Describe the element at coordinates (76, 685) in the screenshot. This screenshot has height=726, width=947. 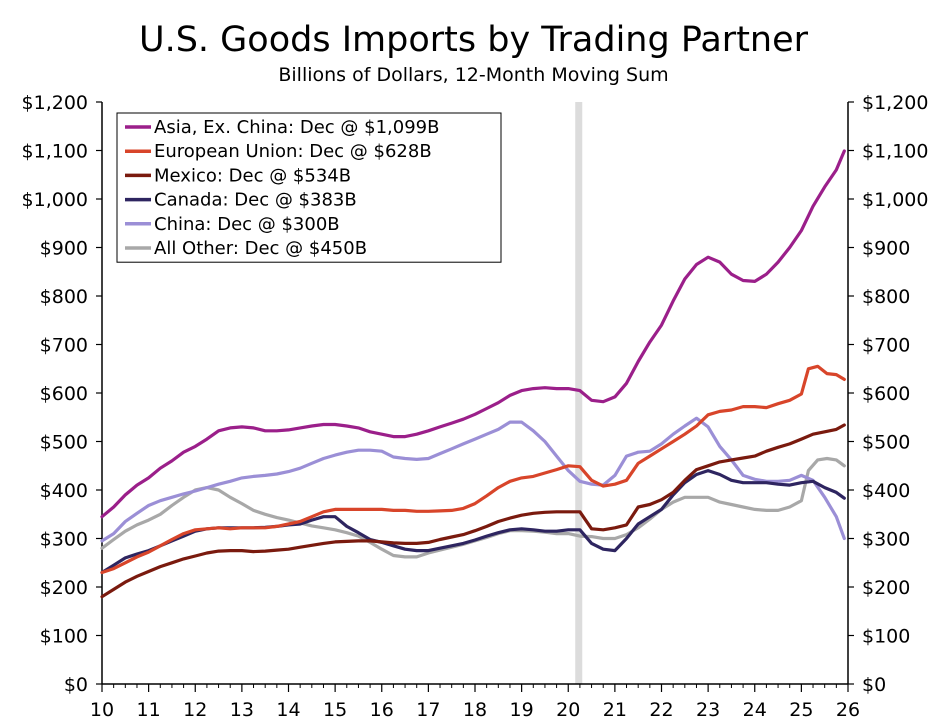
I see `y-tick-label-left: $0` at that location.